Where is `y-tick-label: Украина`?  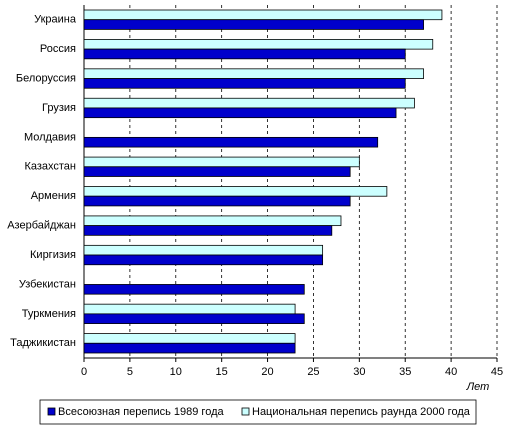 y-tick-label: Украина is located at coordinates (55, 20).